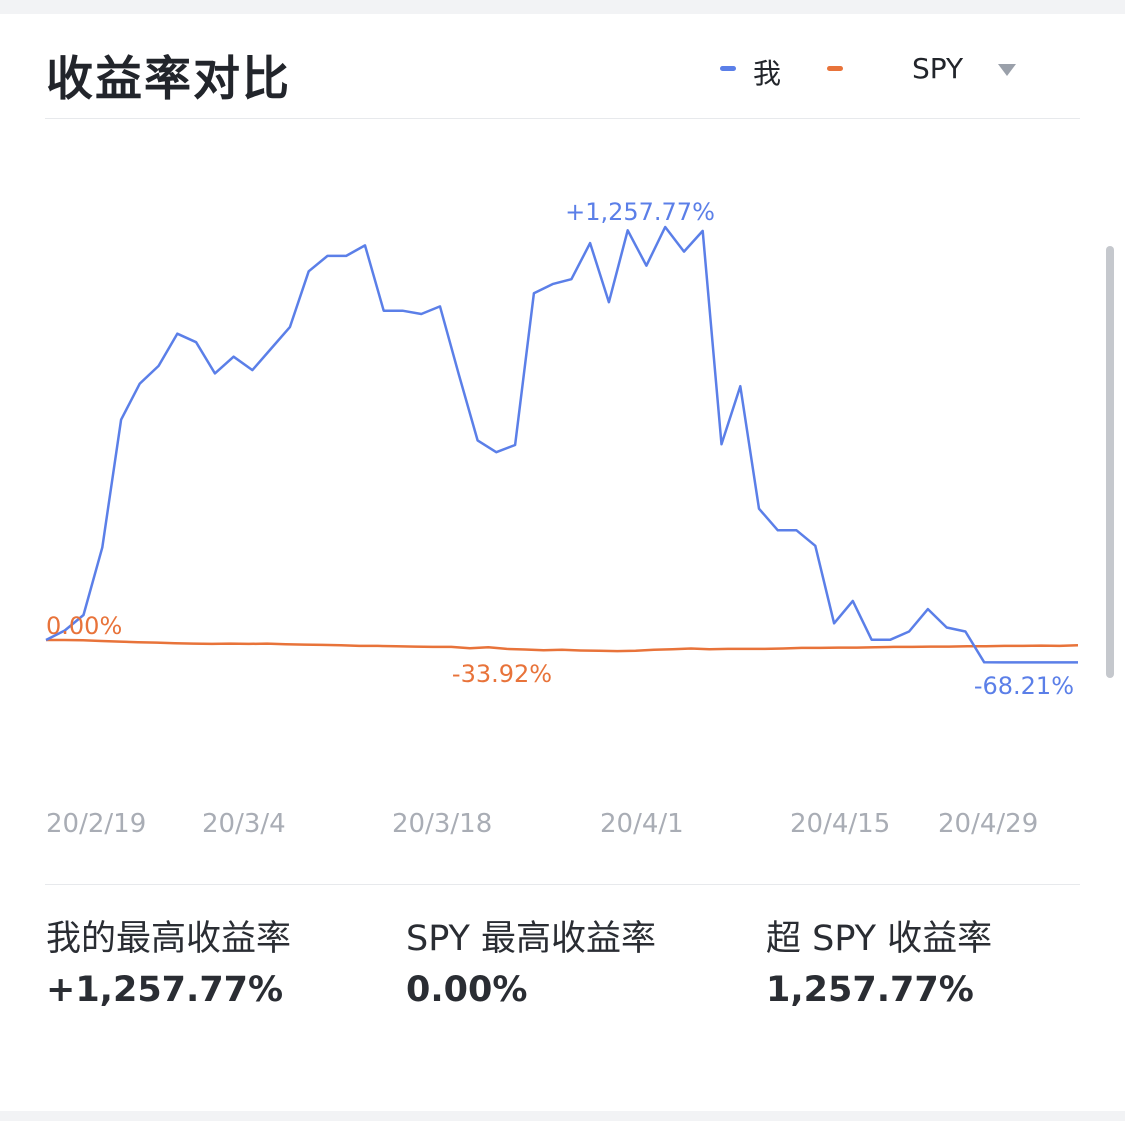 This screenshot has height=1121, width=1125. Describe the element at coordinates (938, 68) in the screenshot. I see `benchmark-selector: SPY` at that location.